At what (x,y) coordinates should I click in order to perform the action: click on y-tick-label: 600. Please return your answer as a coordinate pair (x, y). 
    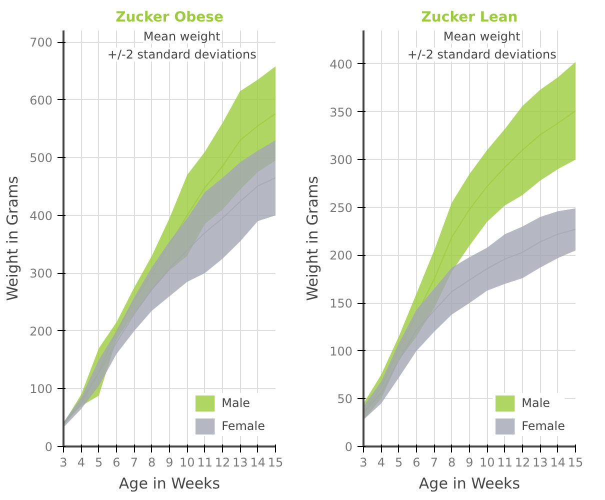
    Looking at the image, I should click on (41, 100).